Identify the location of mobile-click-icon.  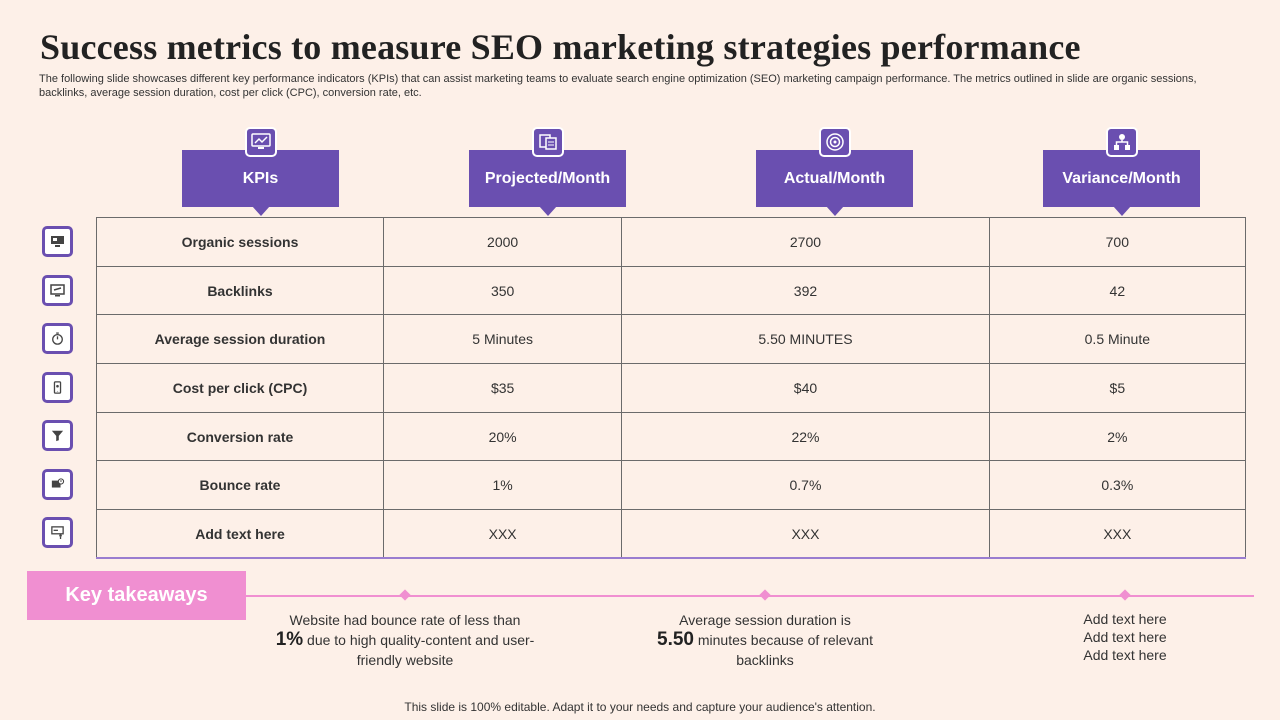
(57, 387).